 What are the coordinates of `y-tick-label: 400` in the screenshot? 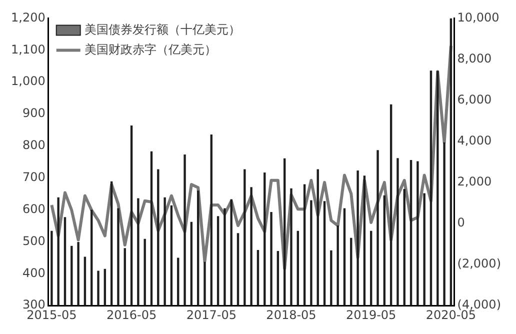 It's located at (34, 273).